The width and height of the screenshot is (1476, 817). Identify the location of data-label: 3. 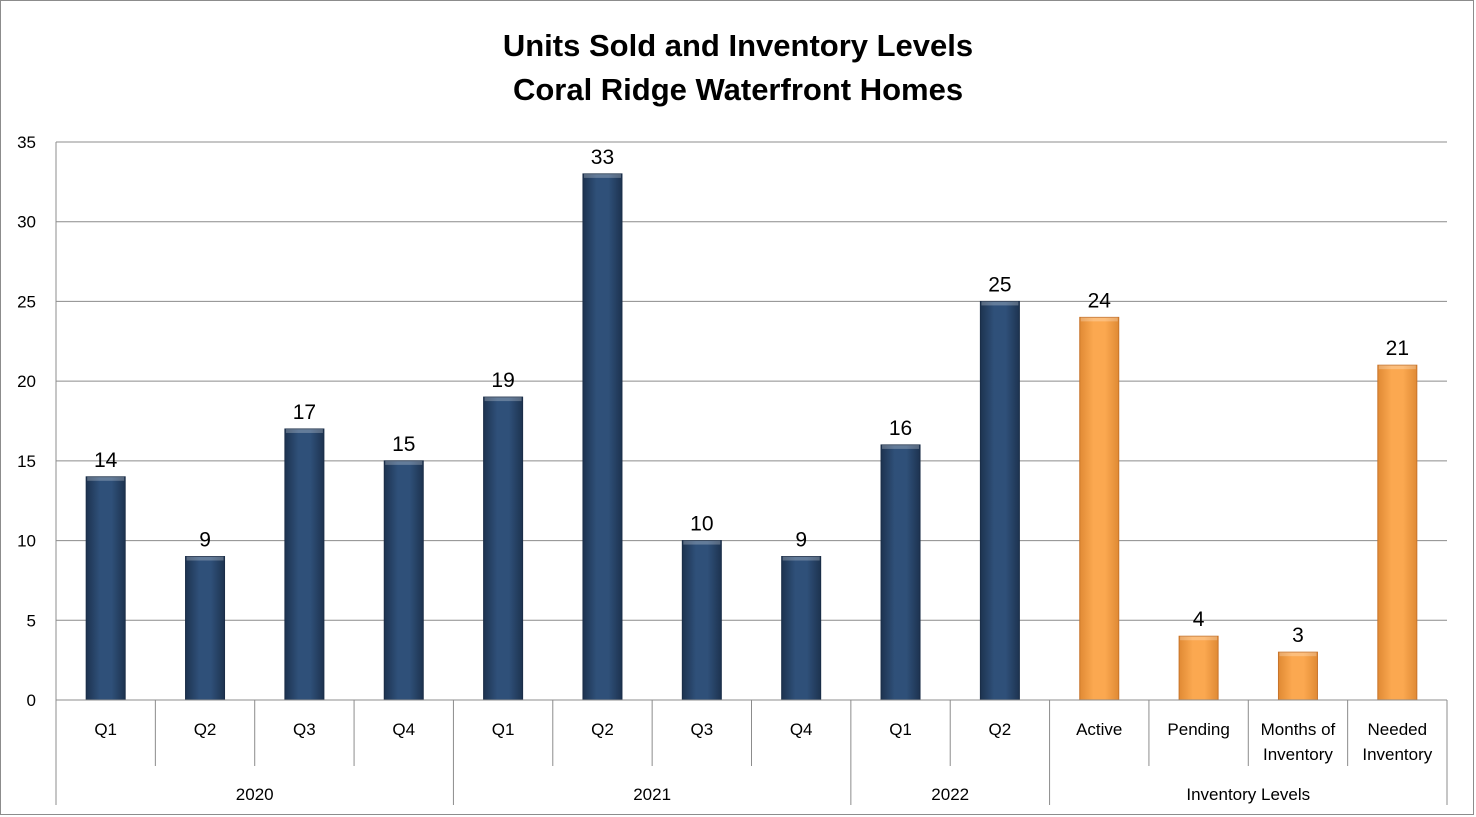
(1298, 635).